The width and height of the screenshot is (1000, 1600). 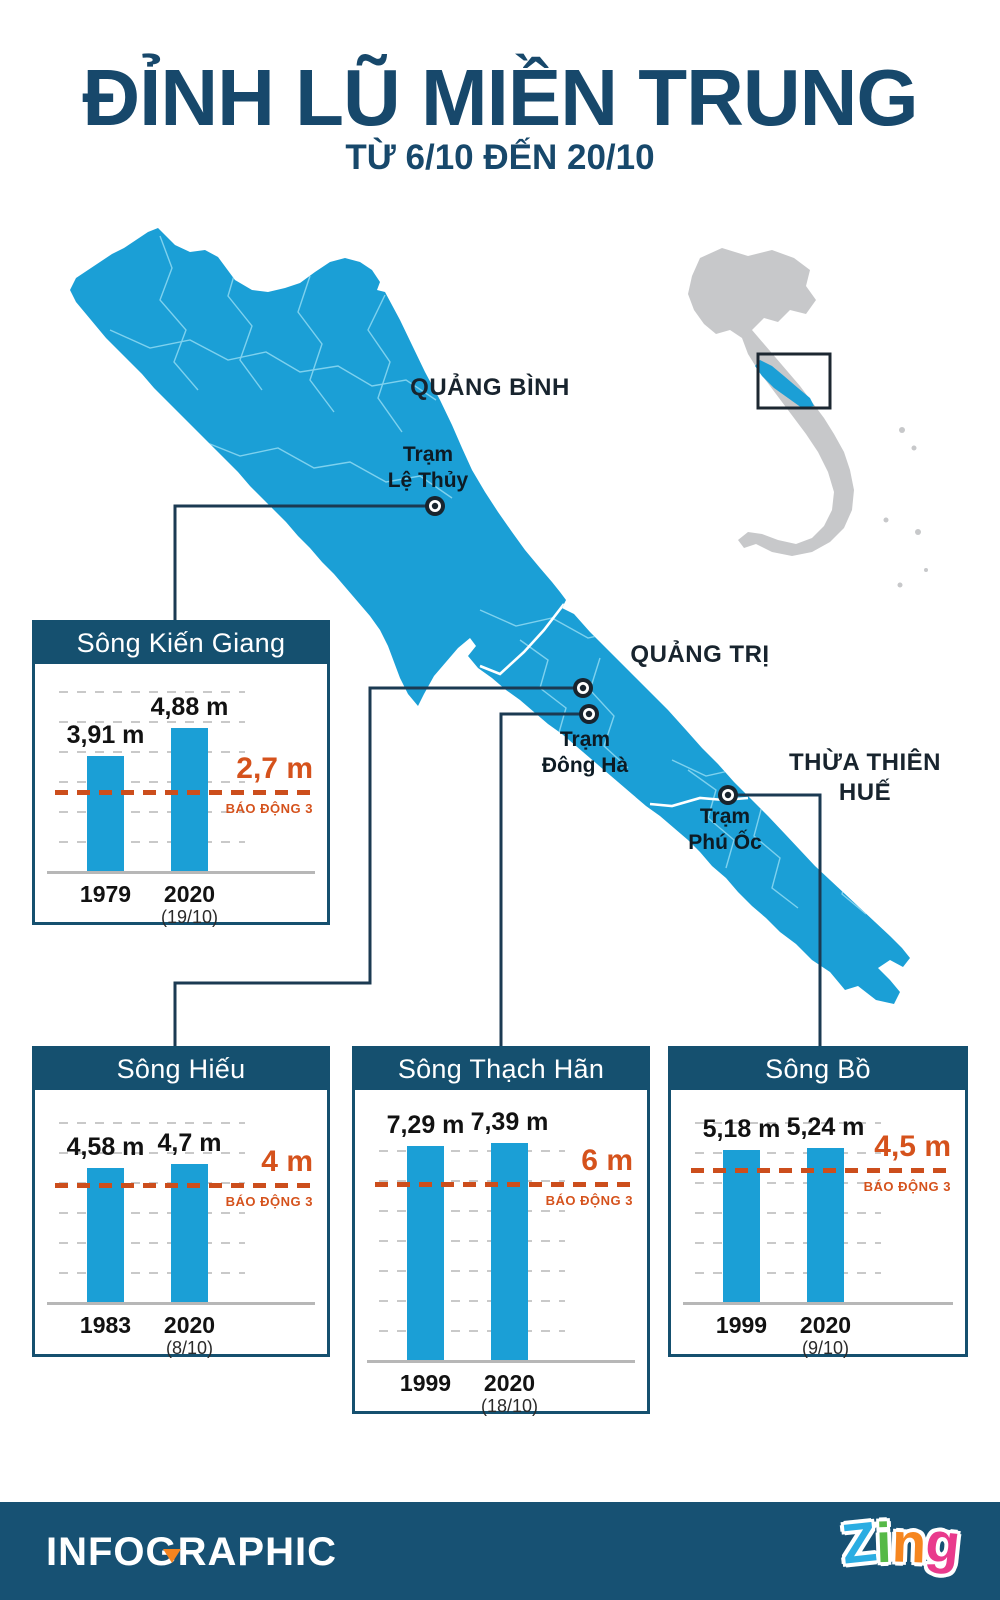 I want to click on brand-triangle-icon, so click(x=172, y=1556).